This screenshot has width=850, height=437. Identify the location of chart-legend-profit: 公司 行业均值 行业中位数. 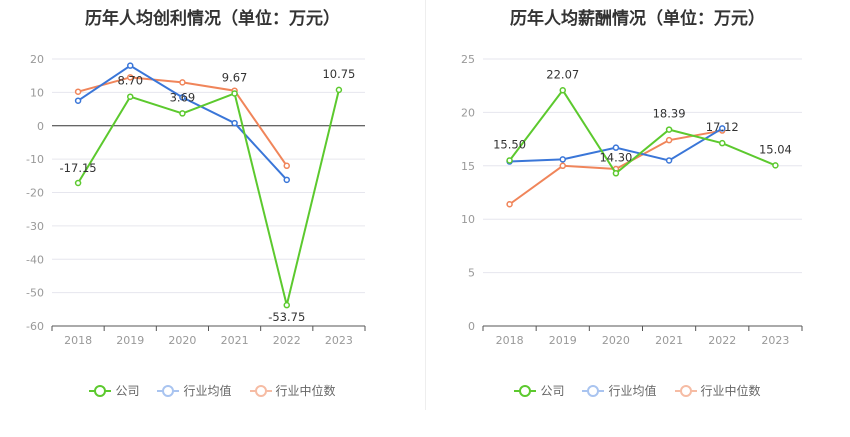
(212, 390).